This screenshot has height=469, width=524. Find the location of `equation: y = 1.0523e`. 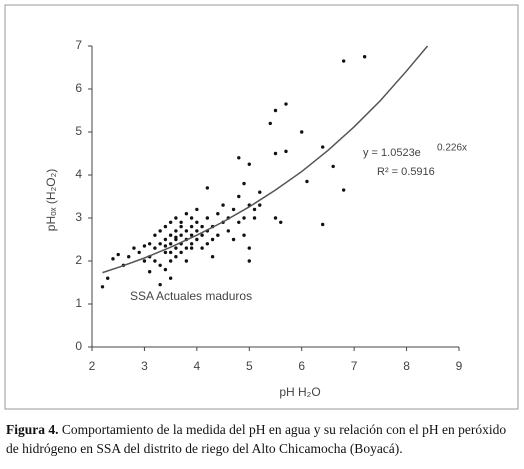

equation: y = 1.0523e is located at coordinates (392, 153).